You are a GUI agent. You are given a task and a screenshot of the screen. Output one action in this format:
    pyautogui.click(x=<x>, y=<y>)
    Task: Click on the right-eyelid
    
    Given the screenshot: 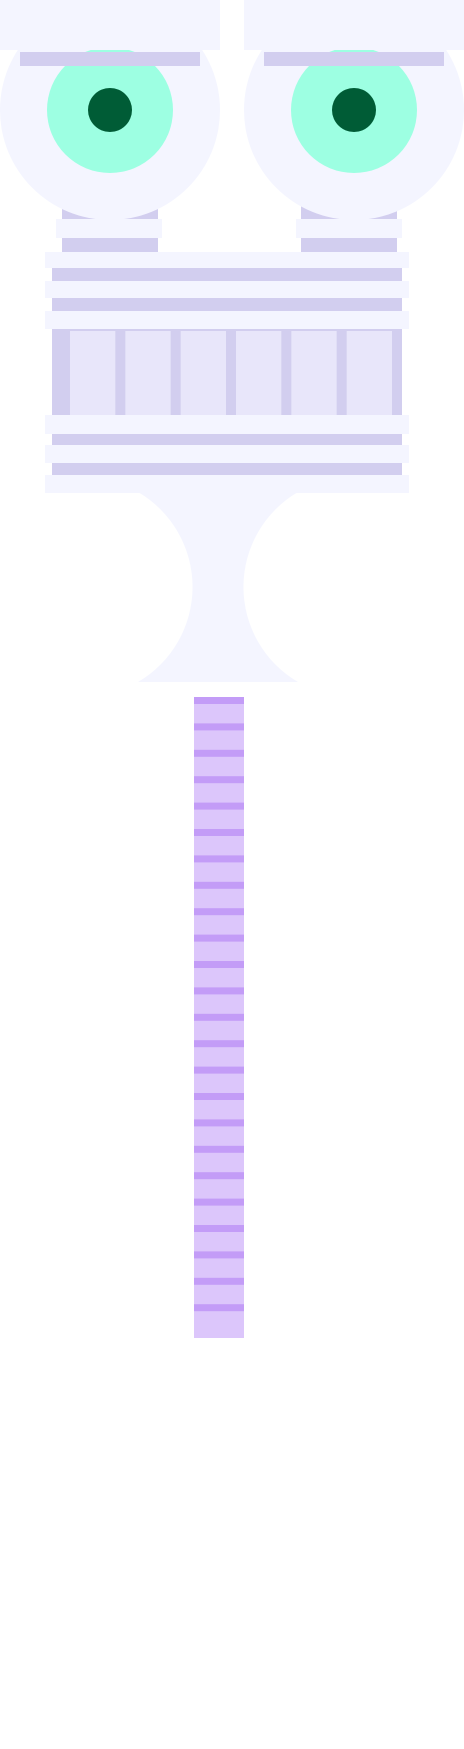 What is the action you would take?
    pyautogui.click(x=354, y=25)
    